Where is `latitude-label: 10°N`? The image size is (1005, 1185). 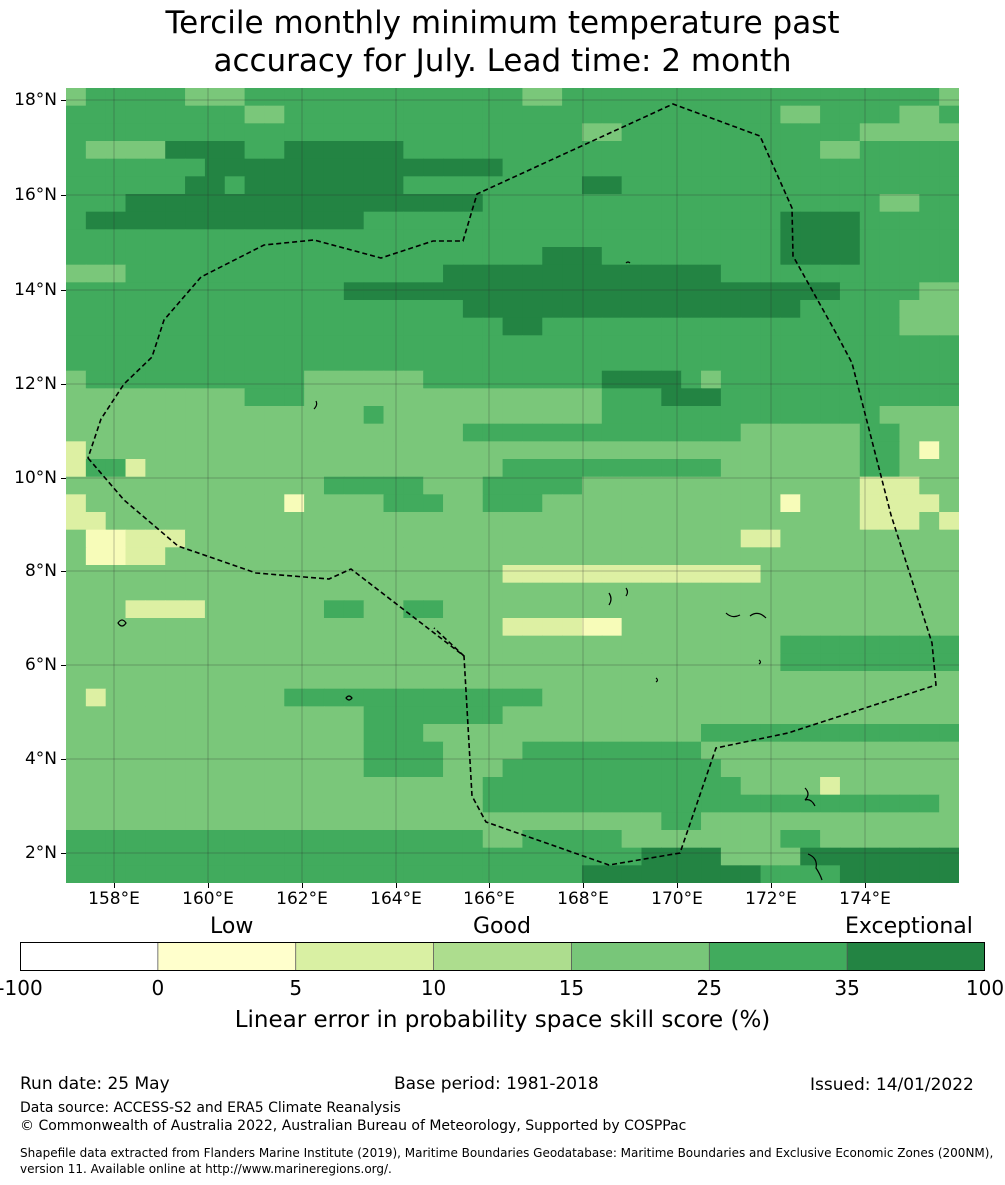 latitude-label: 10°N is located at coordinates (35, 478).